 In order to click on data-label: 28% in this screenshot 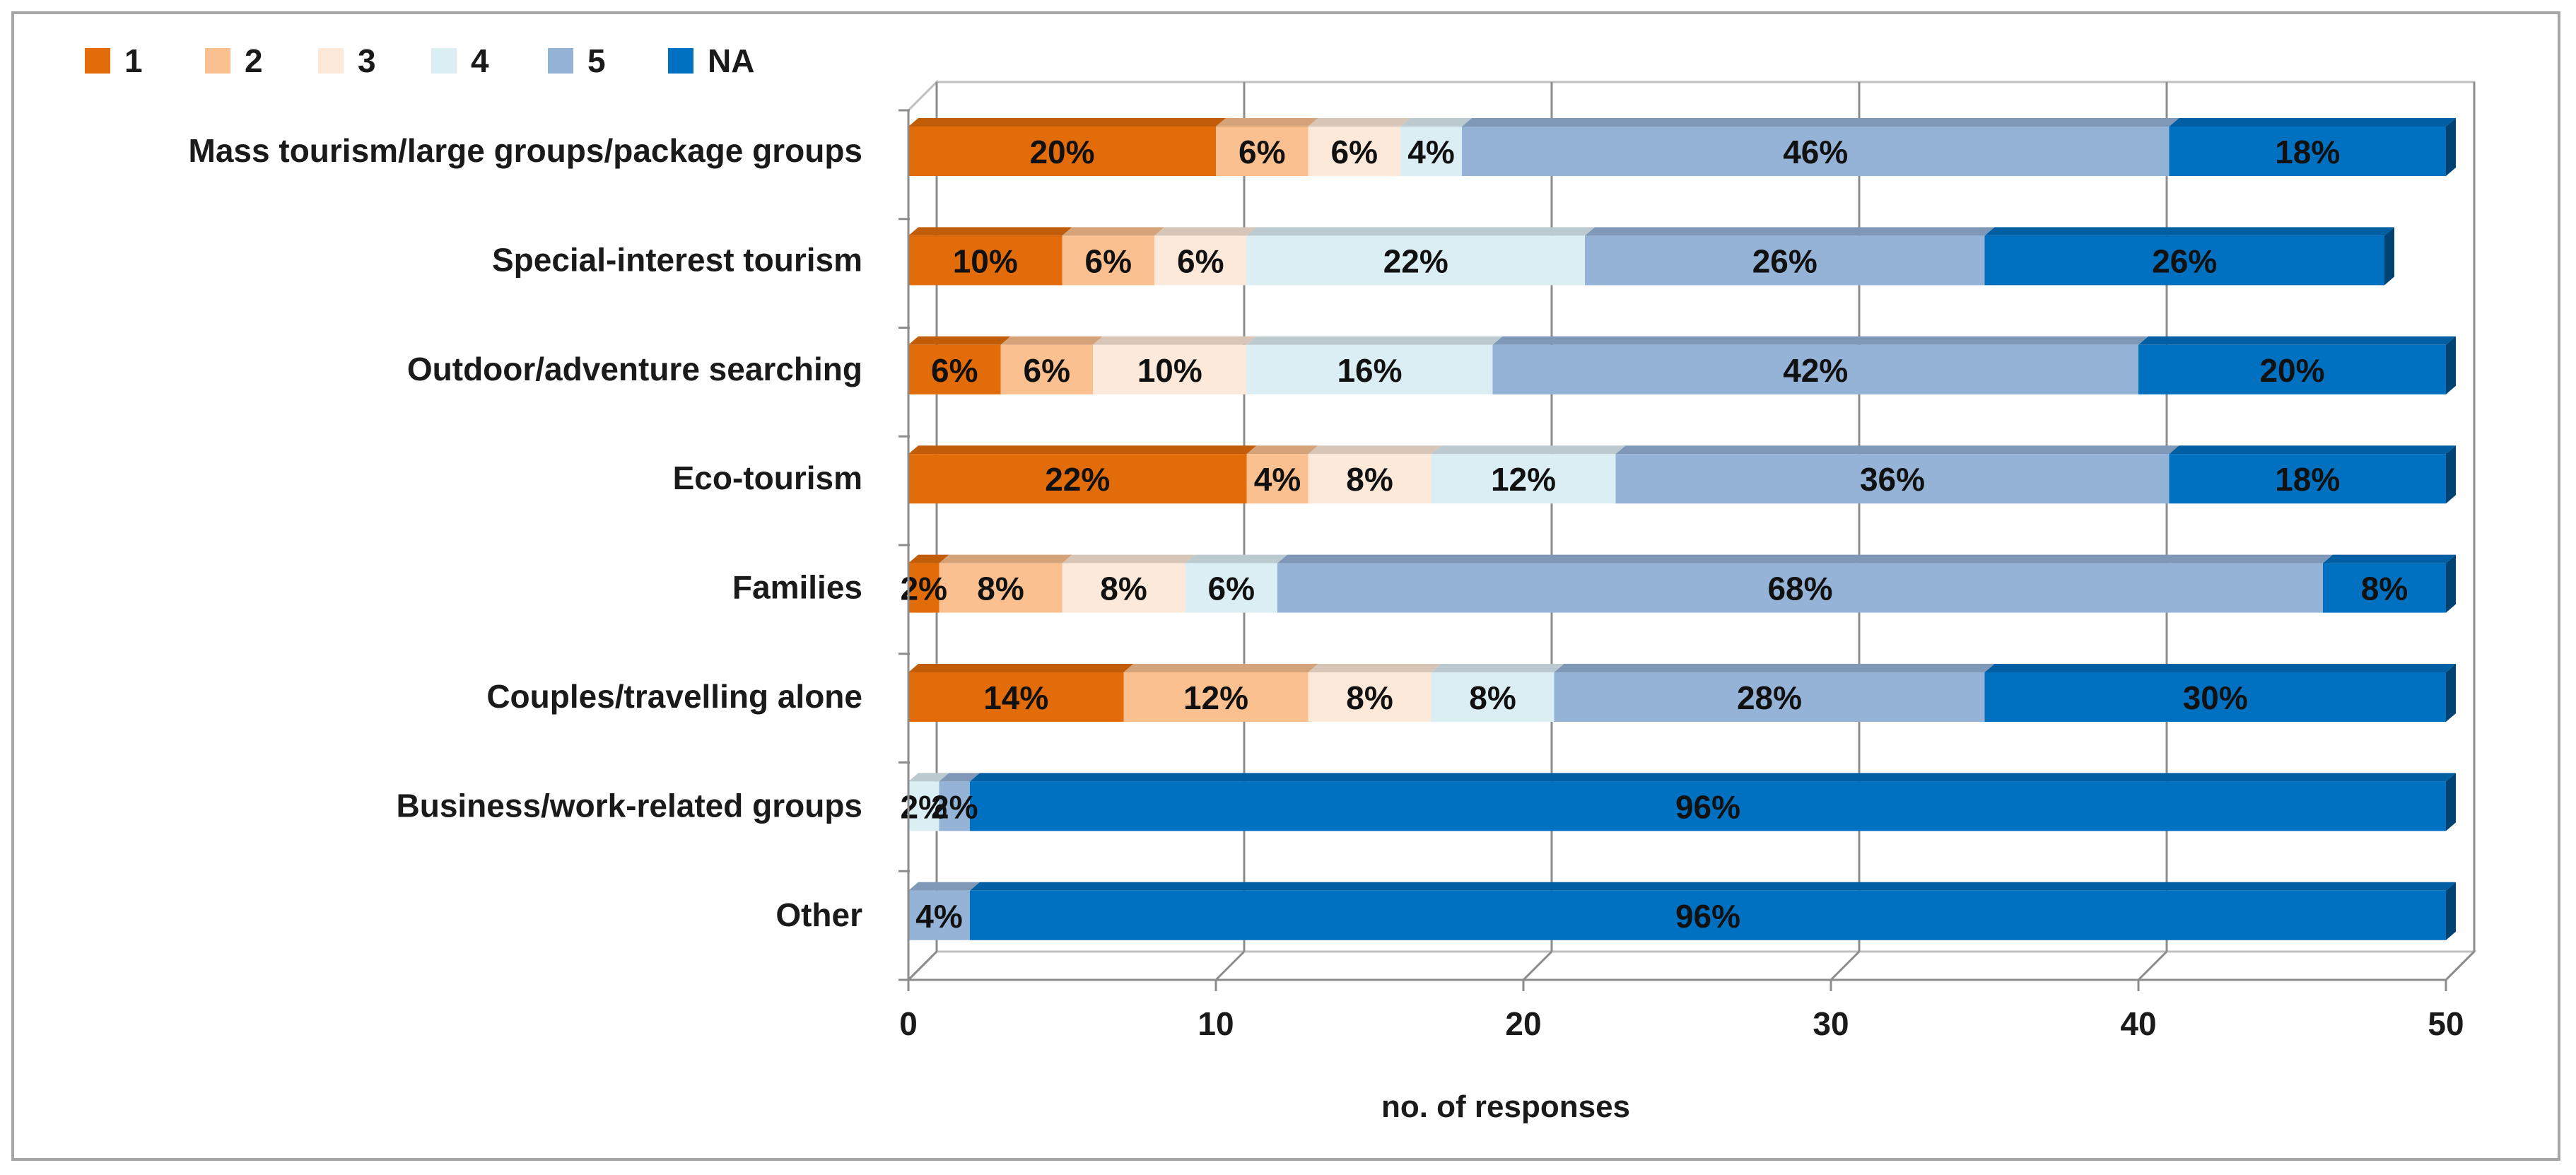, I will do `click(1770, 697)`.